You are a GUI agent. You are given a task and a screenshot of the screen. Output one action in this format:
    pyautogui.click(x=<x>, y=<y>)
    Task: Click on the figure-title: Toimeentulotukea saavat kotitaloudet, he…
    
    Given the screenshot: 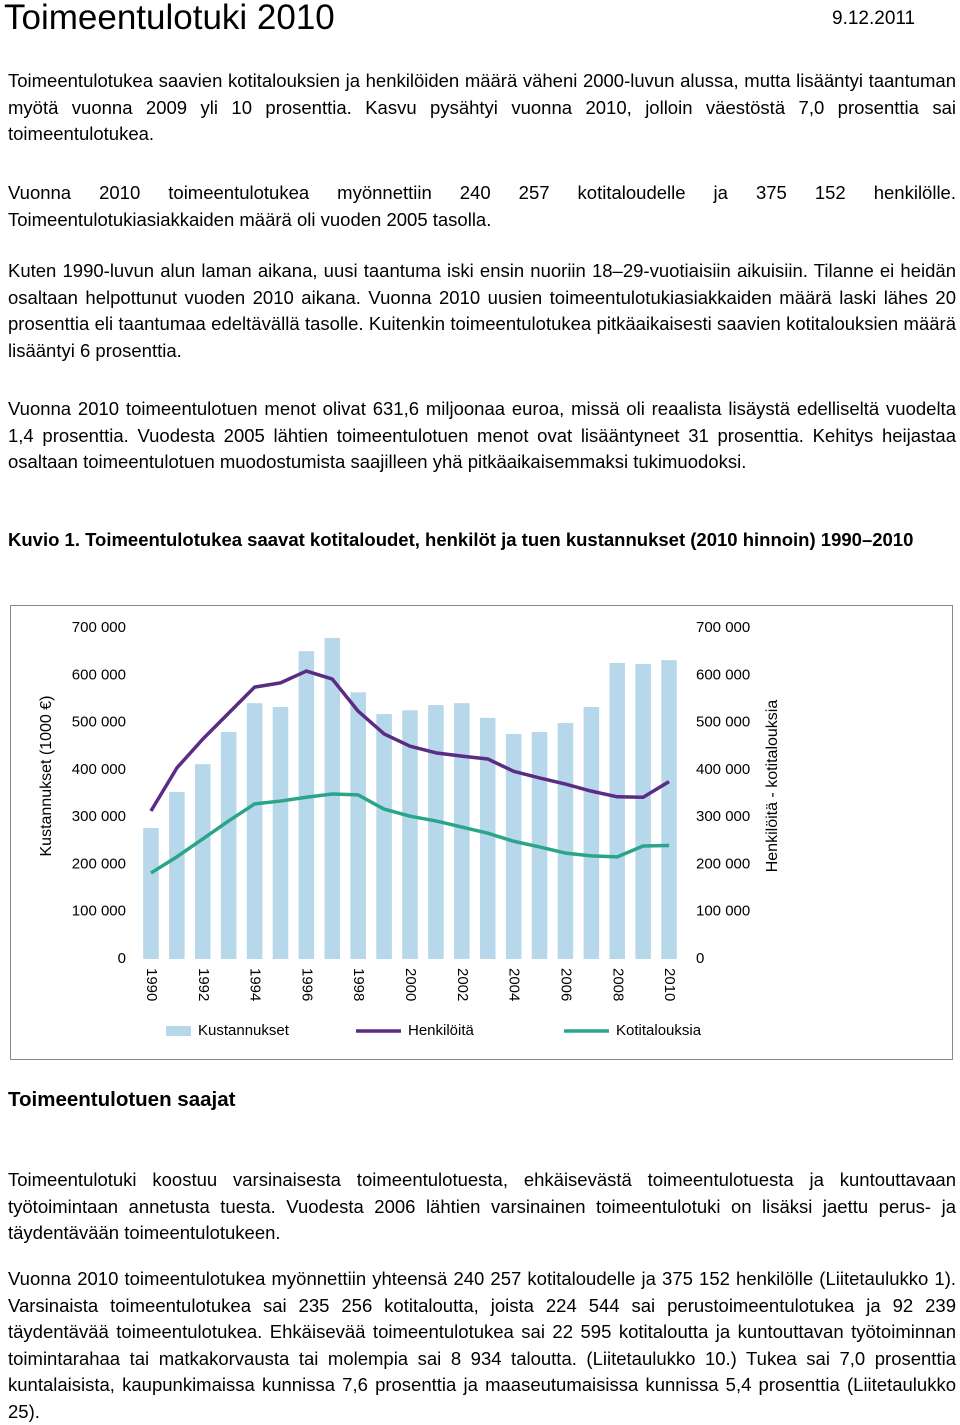 What is the action you would take?
    pyautogui.click(x=499, y=539)
    